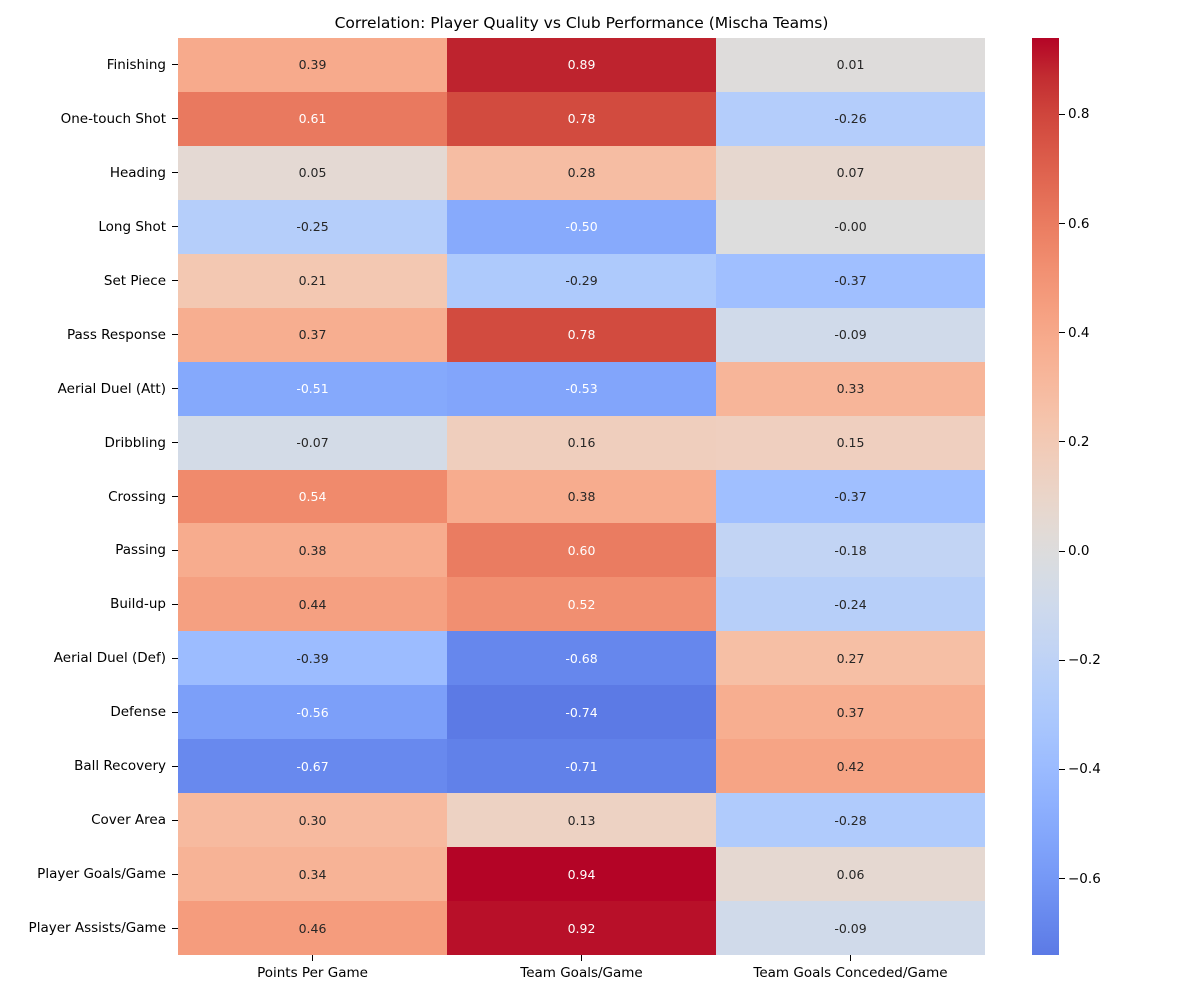 The width and height of the screenshot is (1200, 1000). Describe the element at coordinates (581, 766) in the screenshot. I see `heatmap-cell: -0.71` at that location.